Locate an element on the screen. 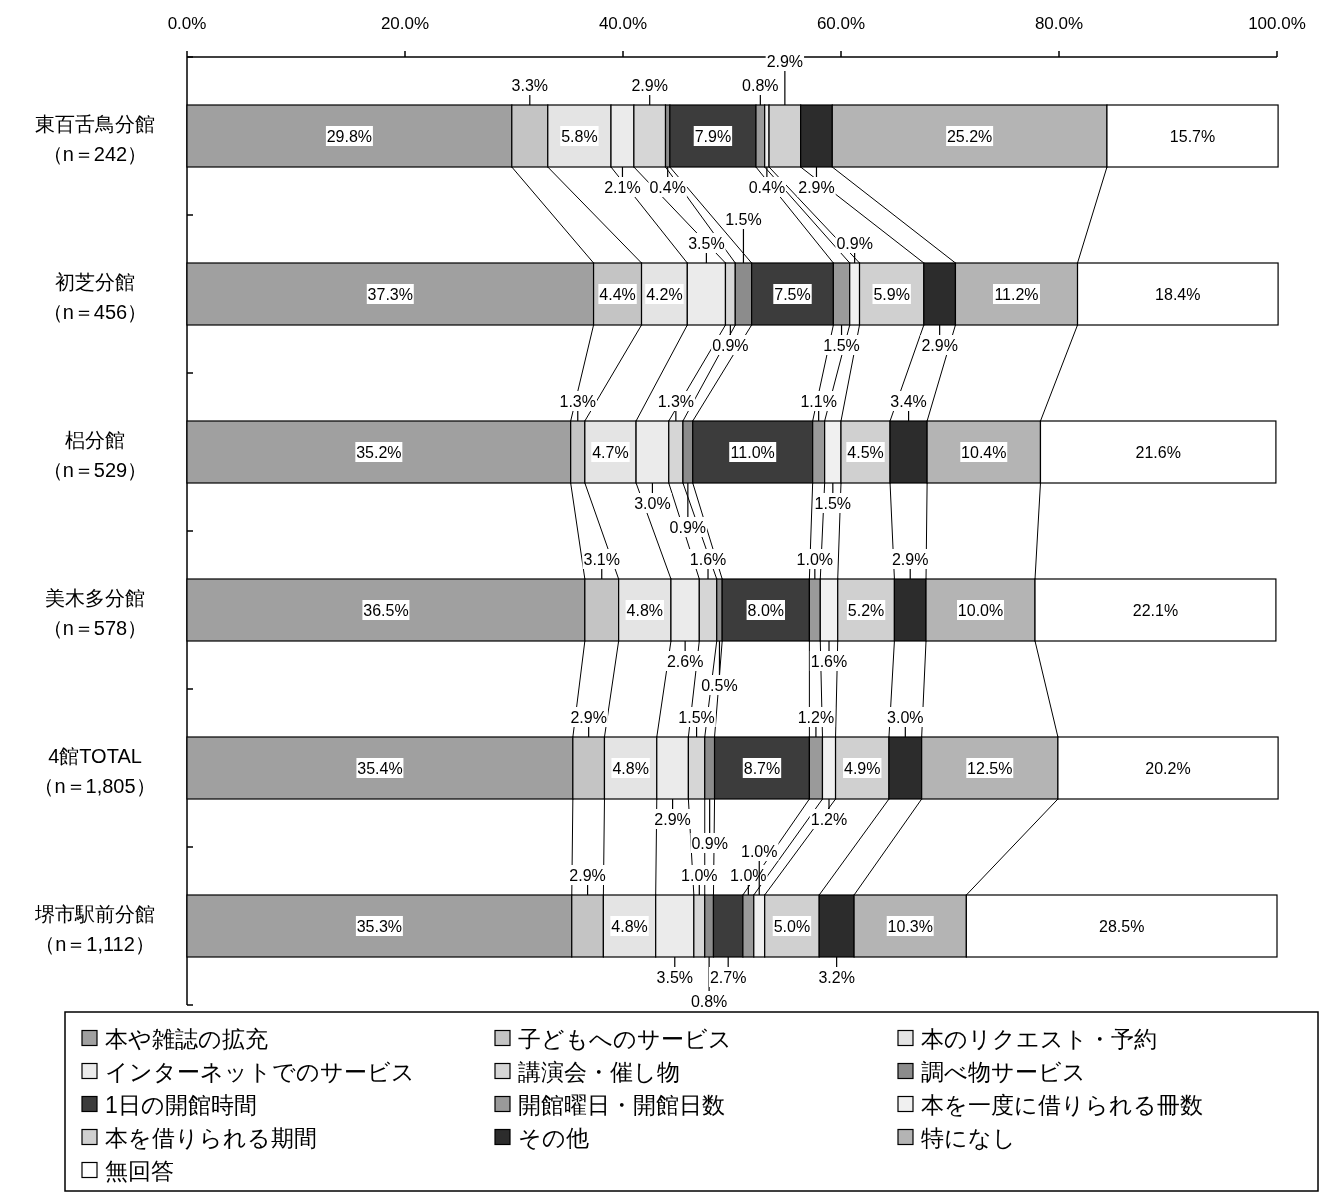  data-label: 15.7% is located at coordinates (1192, 136).